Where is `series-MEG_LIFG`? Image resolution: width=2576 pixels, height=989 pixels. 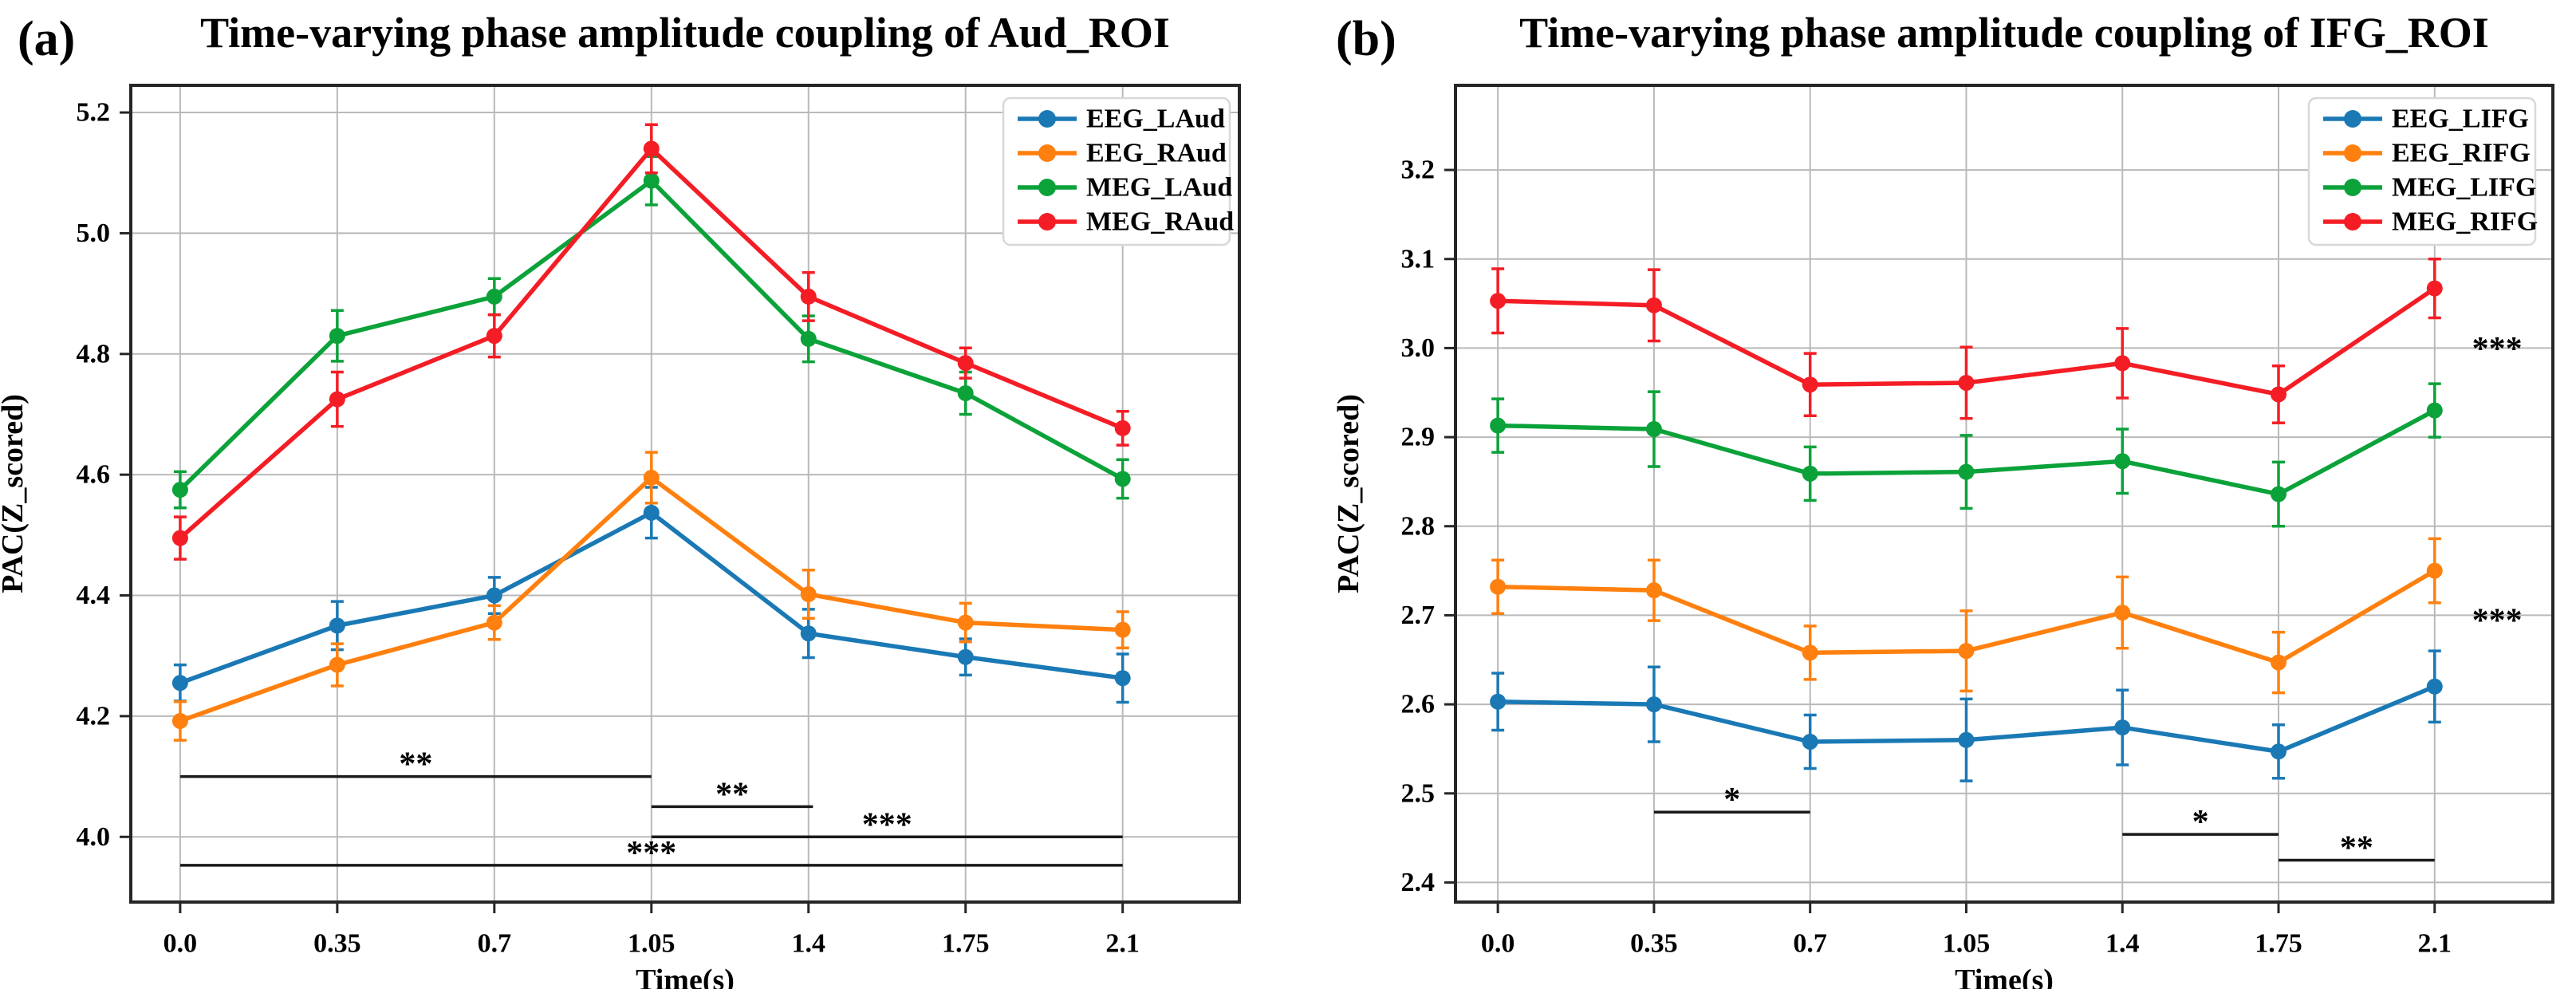
series-MEG_LIFG is located at coordinates (1966, 455).